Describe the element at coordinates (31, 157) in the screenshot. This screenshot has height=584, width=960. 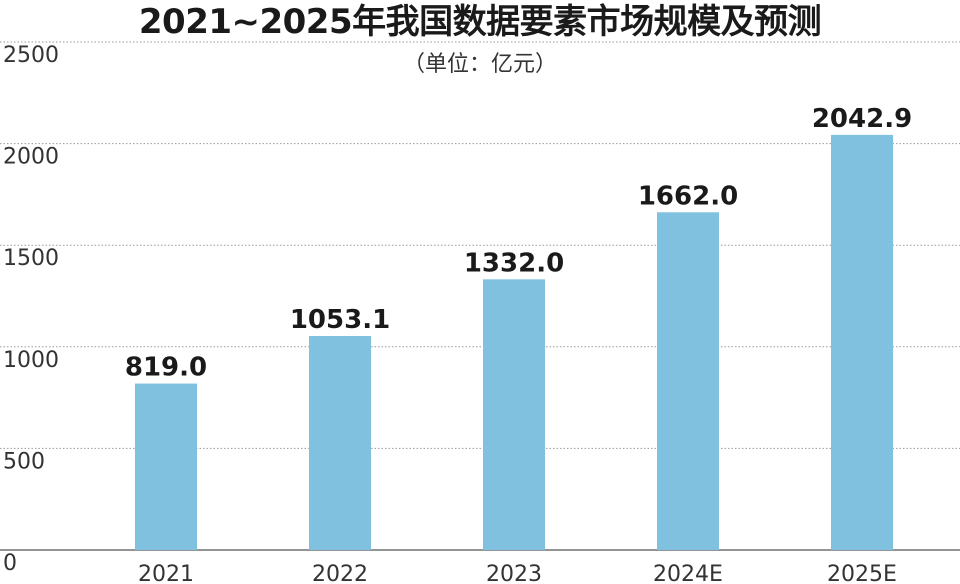
I see `y-tick-label: 2000` at that location.